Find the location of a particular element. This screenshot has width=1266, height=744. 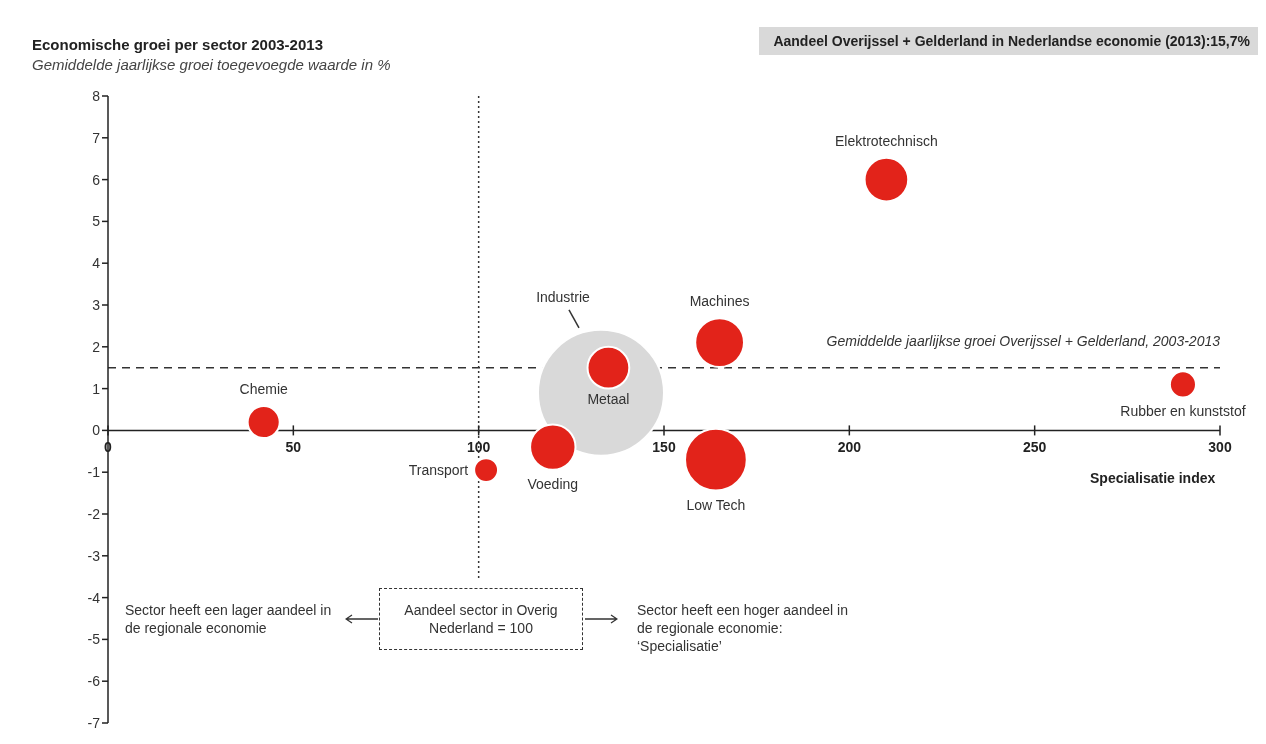

series-label: Transport is located at coordinates (438, 470).